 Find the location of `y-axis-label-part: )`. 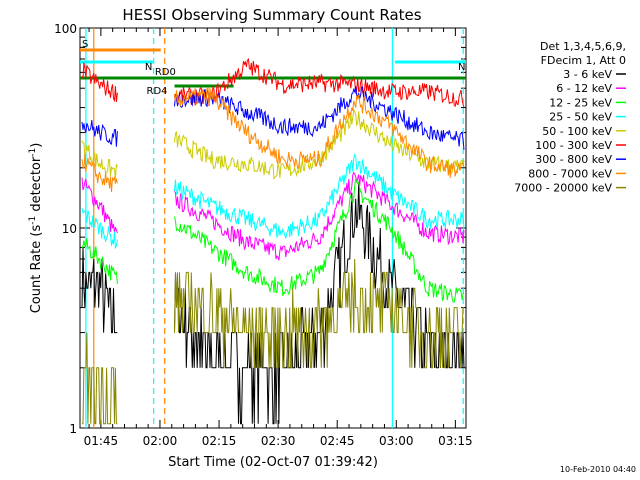

y-axis-label-part: ) is located at coordinates (36, 145).